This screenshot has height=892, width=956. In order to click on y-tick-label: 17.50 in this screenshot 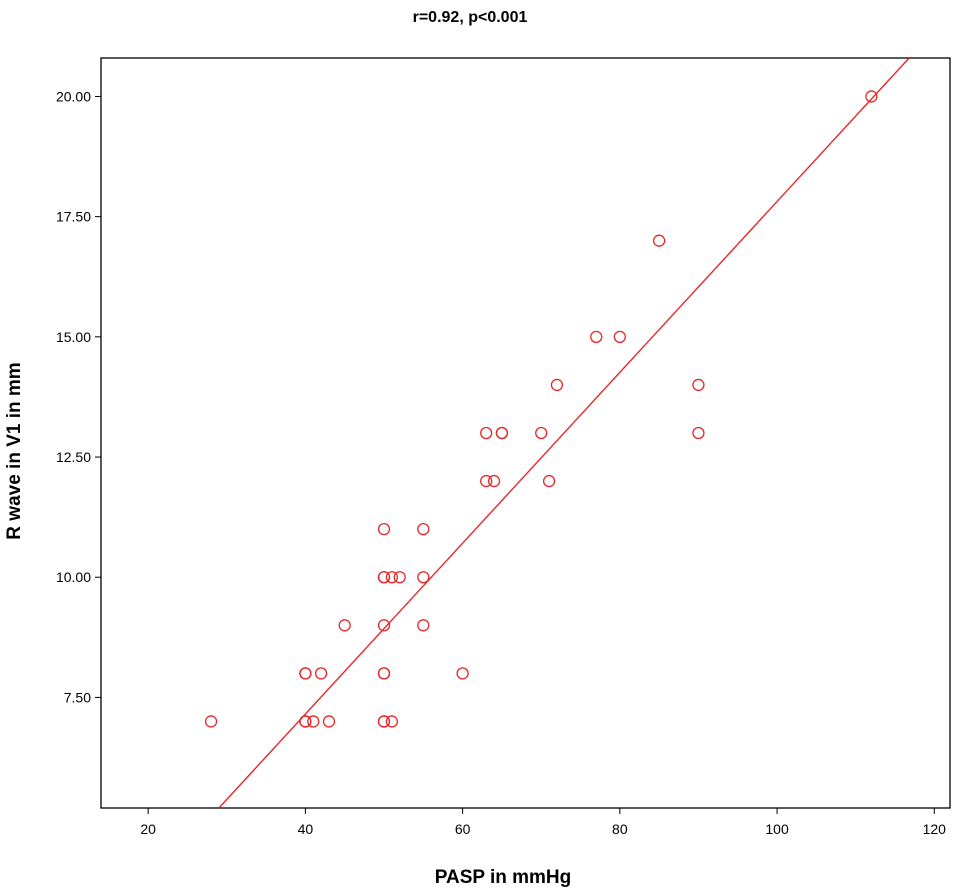, I will do `click(73, 217)`.